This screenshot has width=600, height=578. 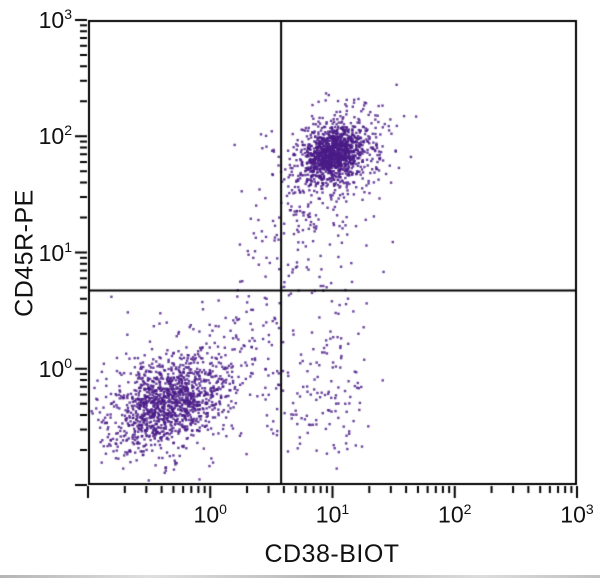 I want to click on y-axis-tick-label: 10³, so click(x=55, y=19).